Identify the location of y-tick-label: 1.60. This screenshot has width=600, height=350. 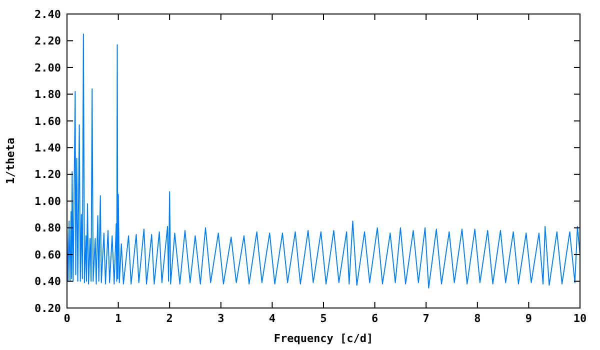
(47, 121).